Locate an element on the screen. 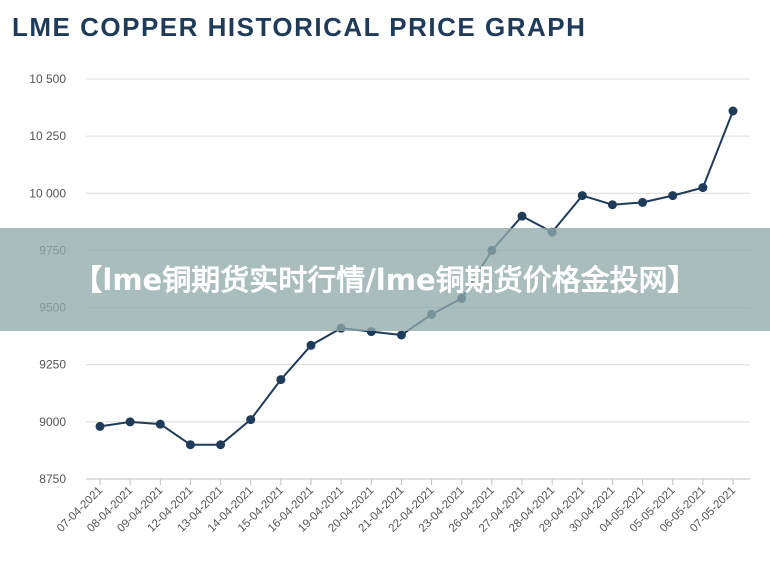 The height and width of the screenshot is (561, 770). y-tick-label: 9250 is located at coordinates (52, 365).